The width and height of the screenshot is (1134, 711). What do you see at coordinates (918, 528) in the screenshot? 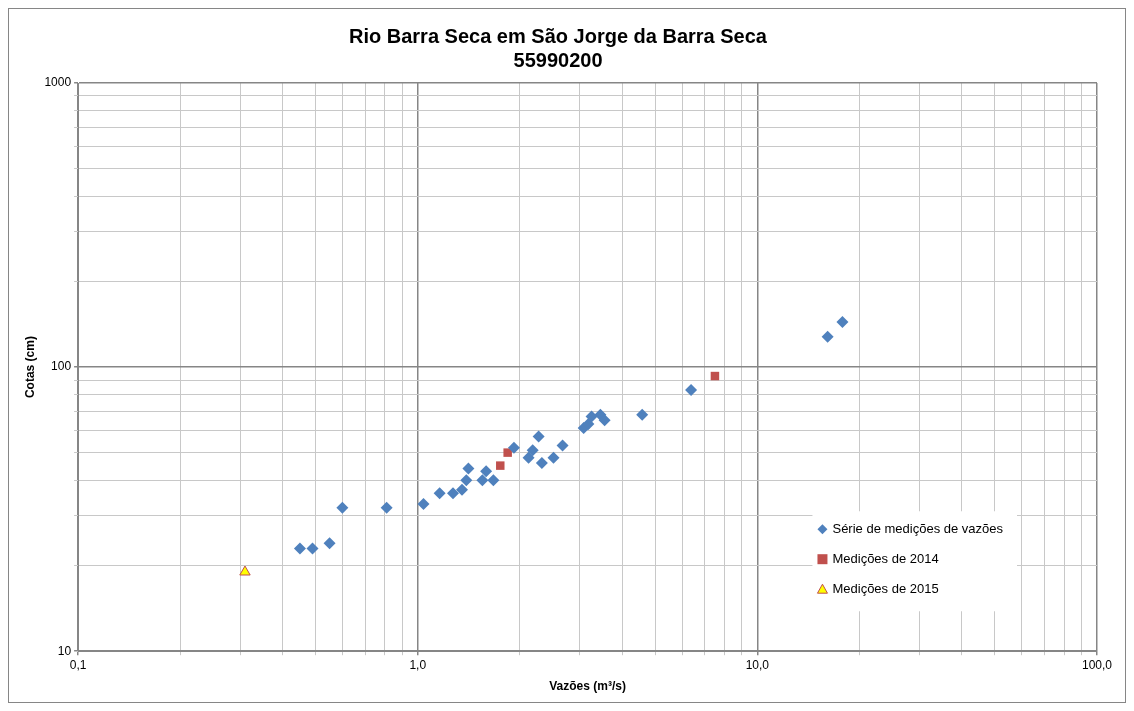
I see `legend-label: Série de medições de vazões` at bounding box center [918, 528].